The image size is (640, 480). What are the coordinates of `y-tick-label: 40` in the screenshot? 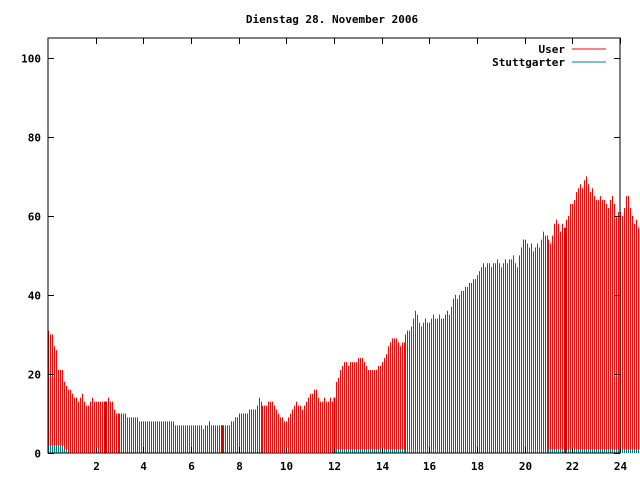 It's located at (34, 296).